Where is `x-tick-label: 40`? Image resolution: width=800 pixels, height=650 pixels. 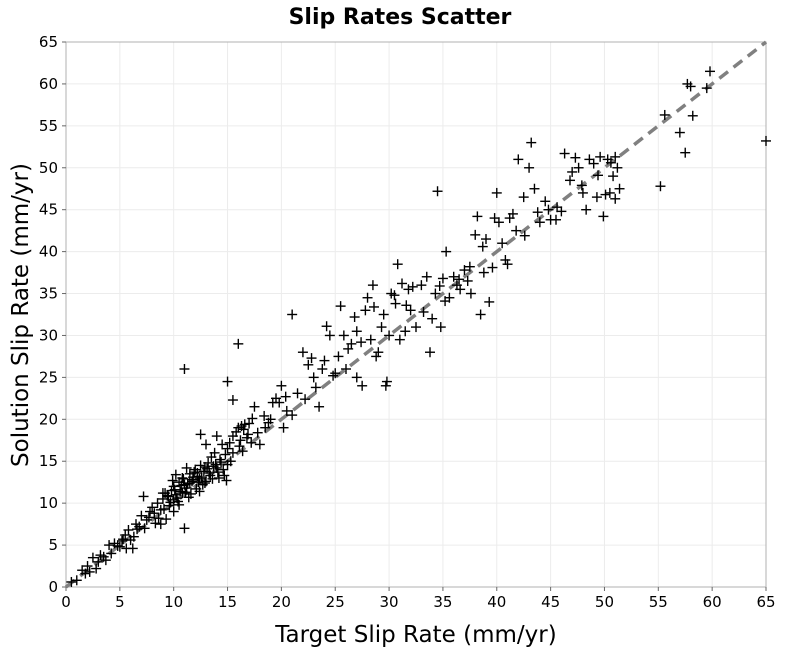 x-tick-label: 40 is located at coordinates (496, 602).